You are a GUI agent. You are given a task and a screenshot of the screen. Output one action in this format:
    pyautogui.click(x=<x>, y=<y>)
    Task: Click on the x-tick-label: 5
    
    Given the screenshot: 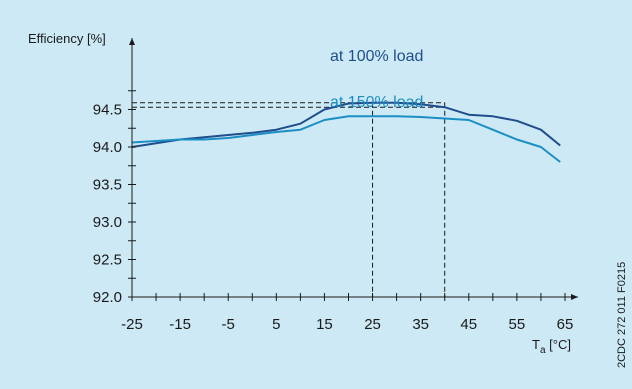 What is the action you would take?
    pyautogui.click(x=276, y=324)
    